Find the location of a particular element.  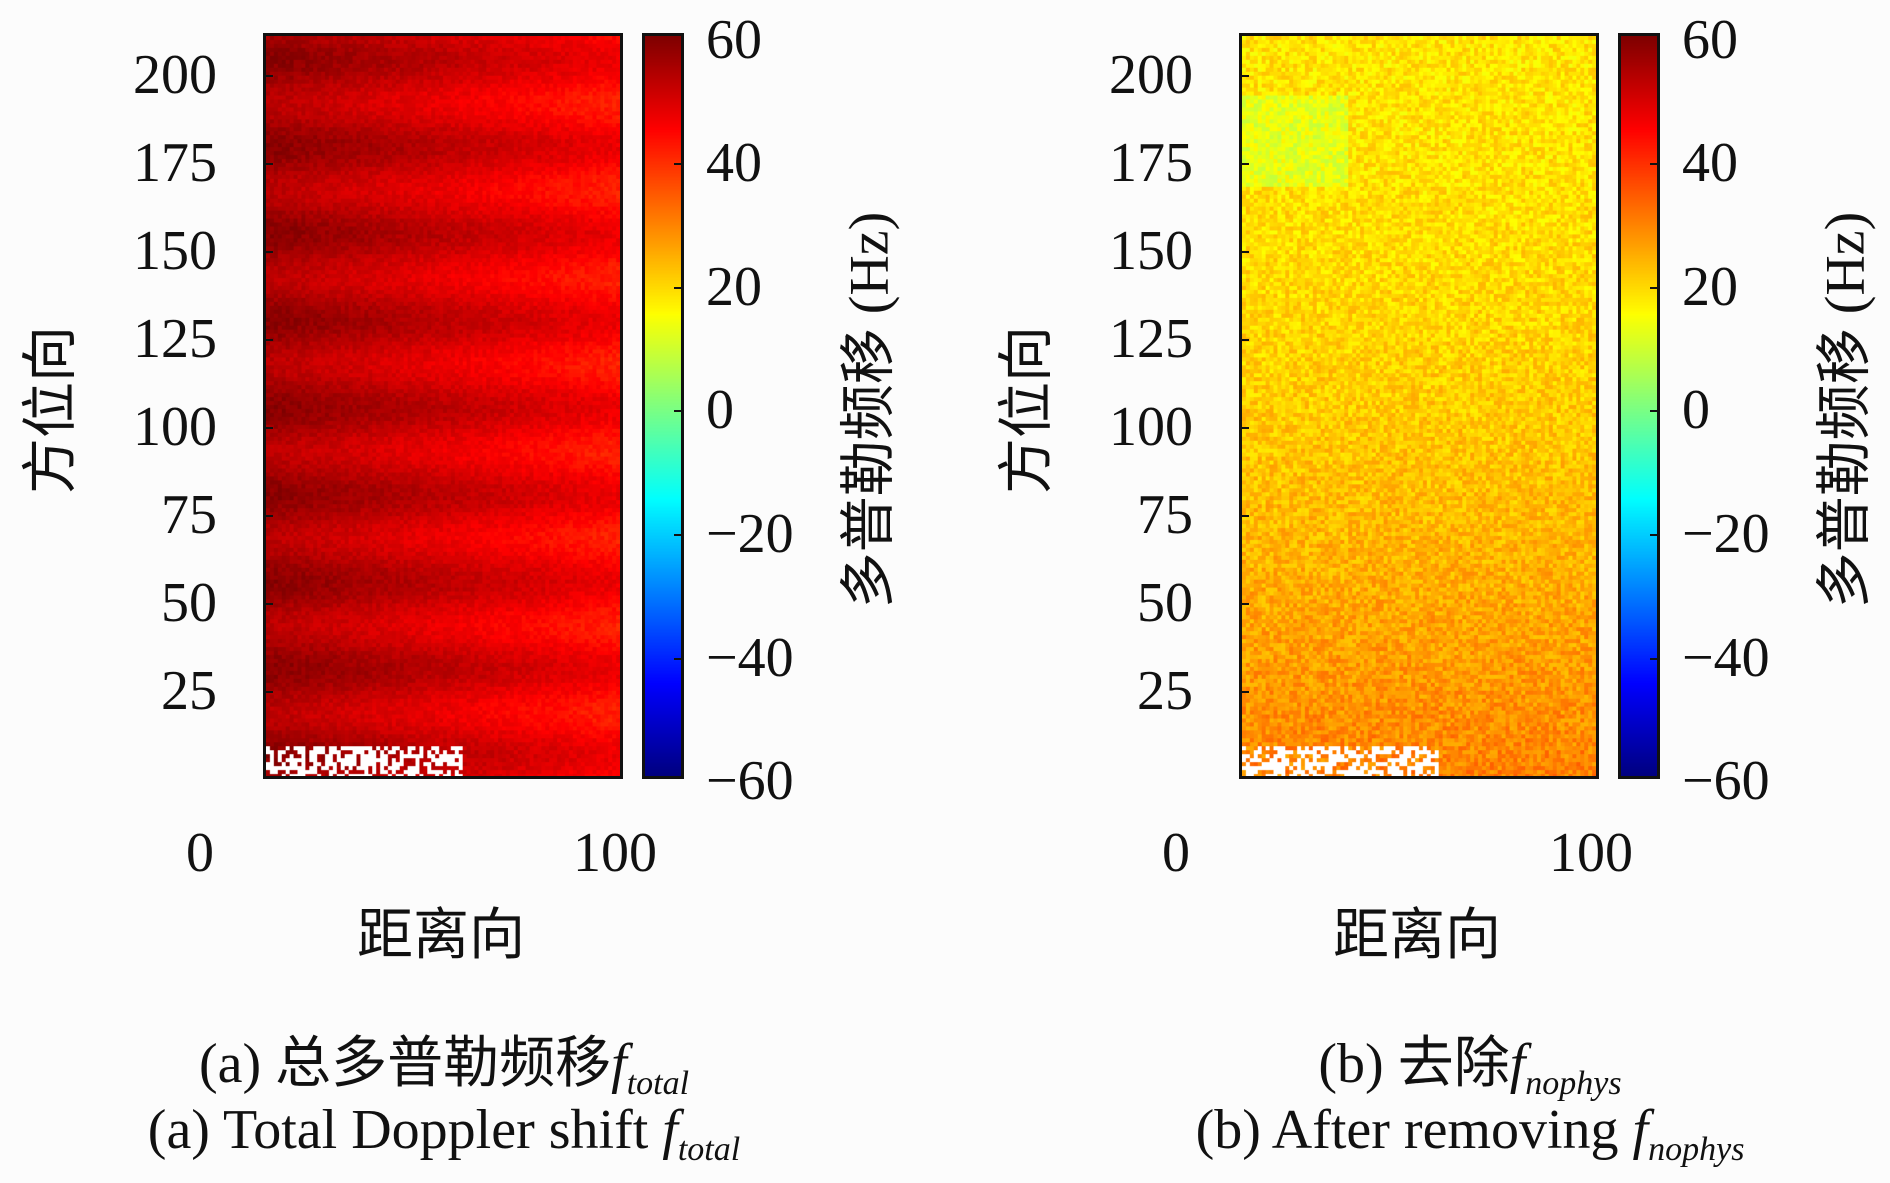

caption-en: (a) Total Doppler shift ftotal is located at coordinates (444, 1133).